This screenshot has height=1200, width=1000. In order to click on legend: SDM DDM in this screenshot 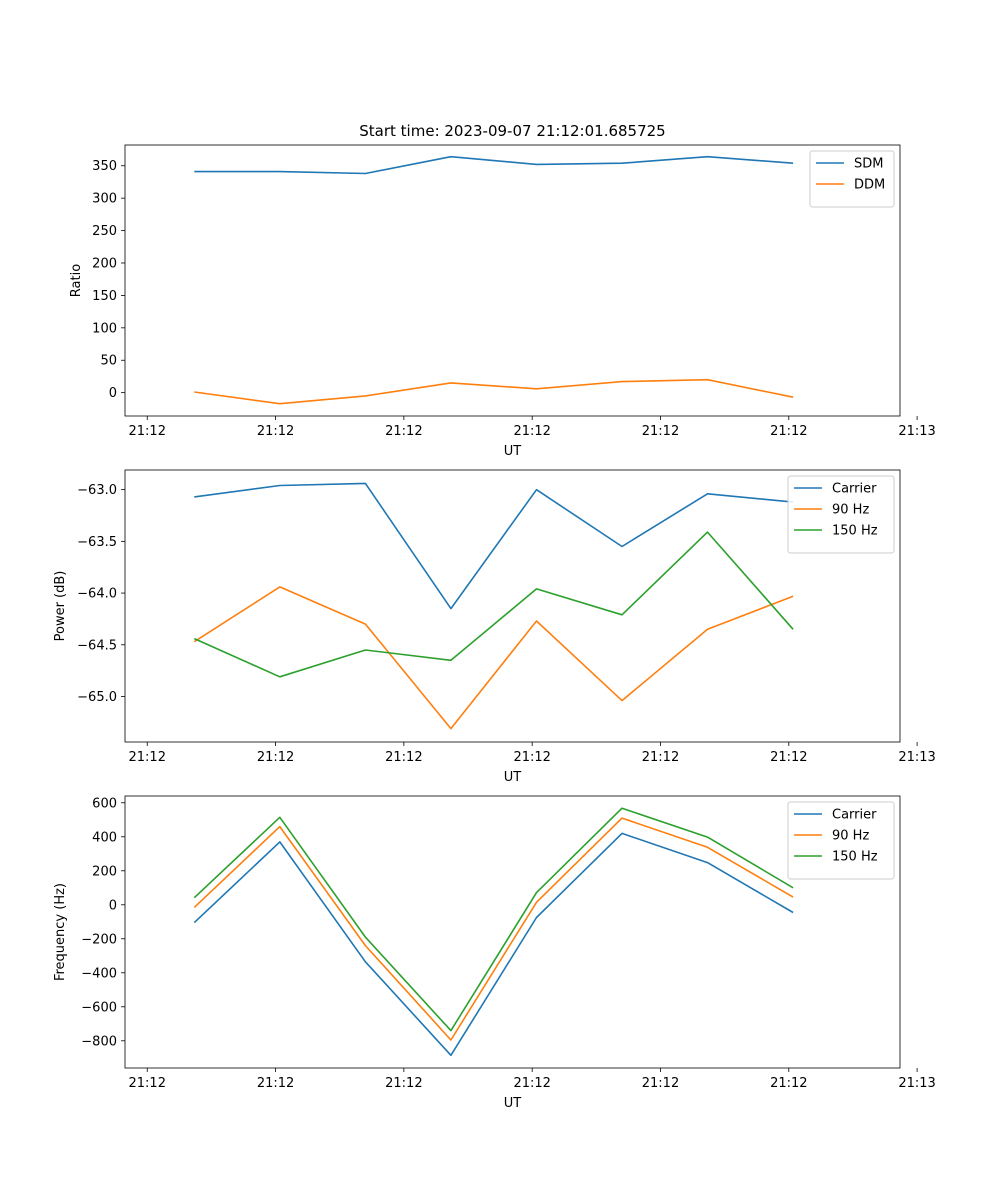, I will do `click(852, 179)`.